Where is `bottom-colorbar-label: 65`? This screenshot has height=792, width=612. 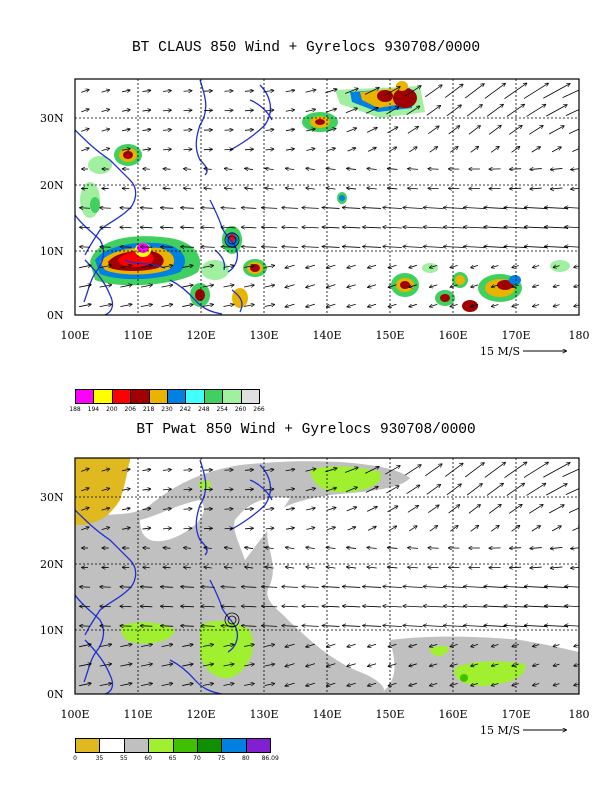 bottom-colorbar-label: 65 is located at coordinates (172, 758).